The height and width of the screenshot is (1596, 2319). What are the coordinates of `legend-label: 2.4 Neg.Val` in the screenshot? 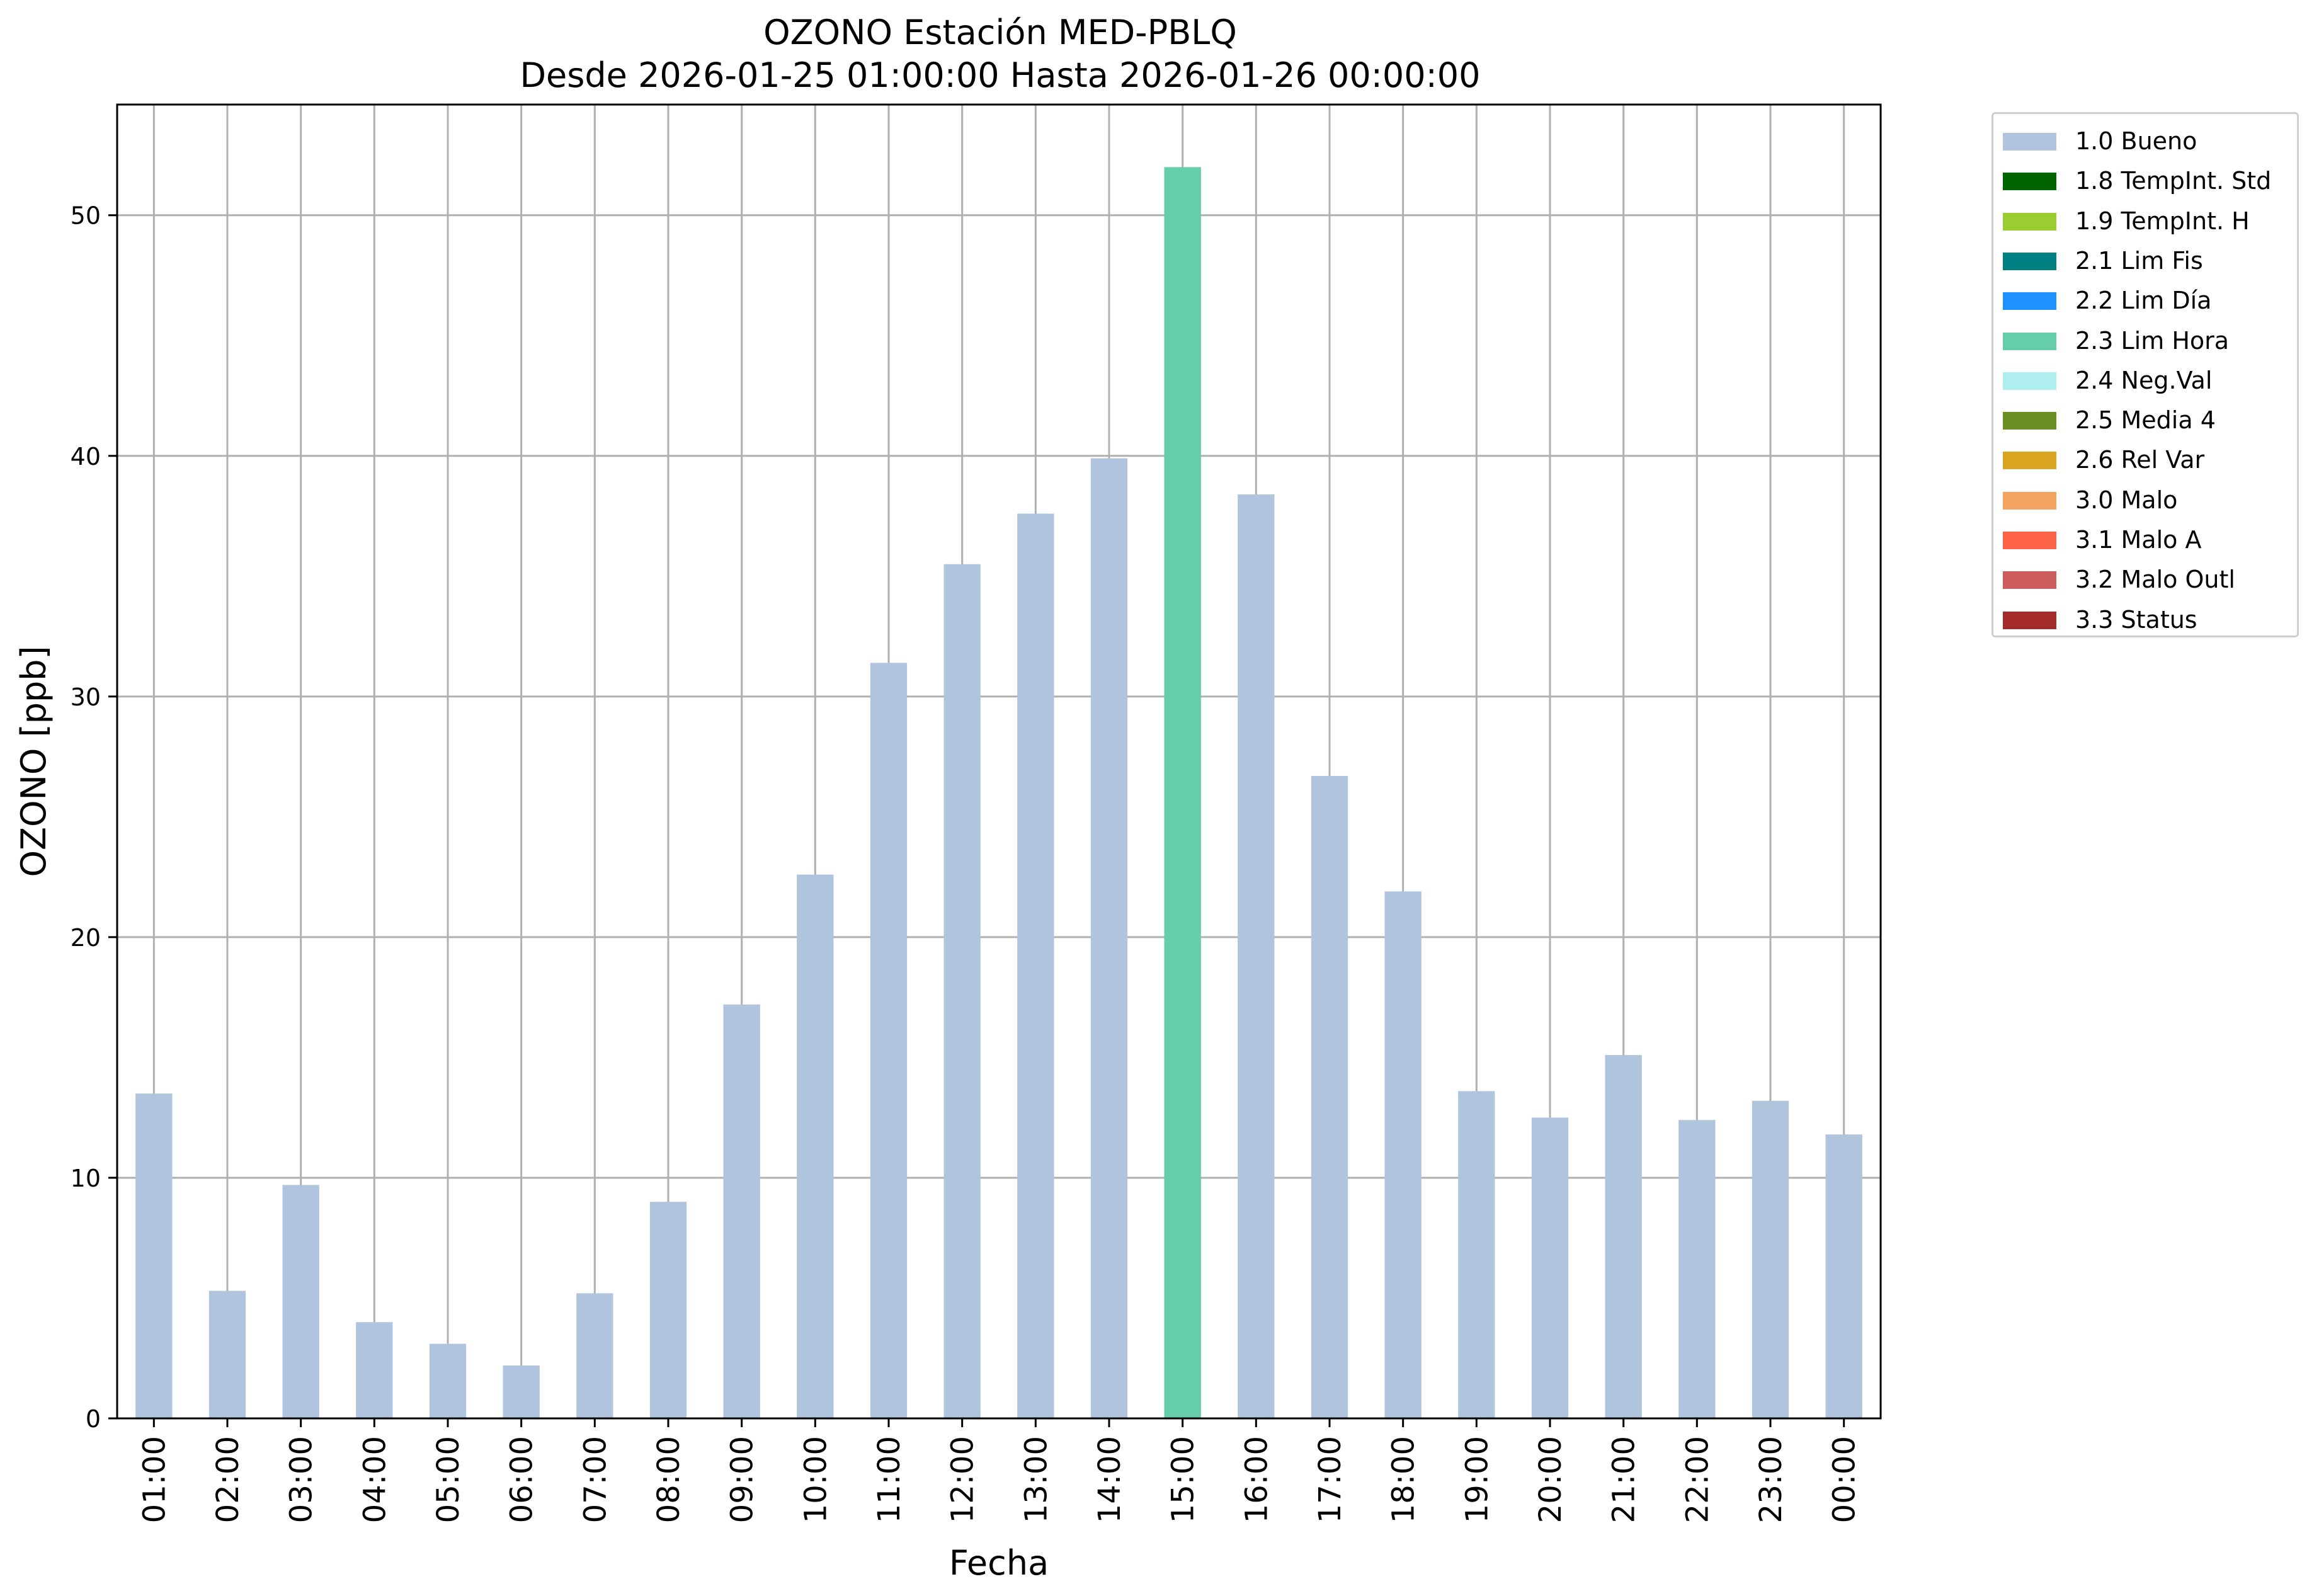 It's located at (2144, 380).